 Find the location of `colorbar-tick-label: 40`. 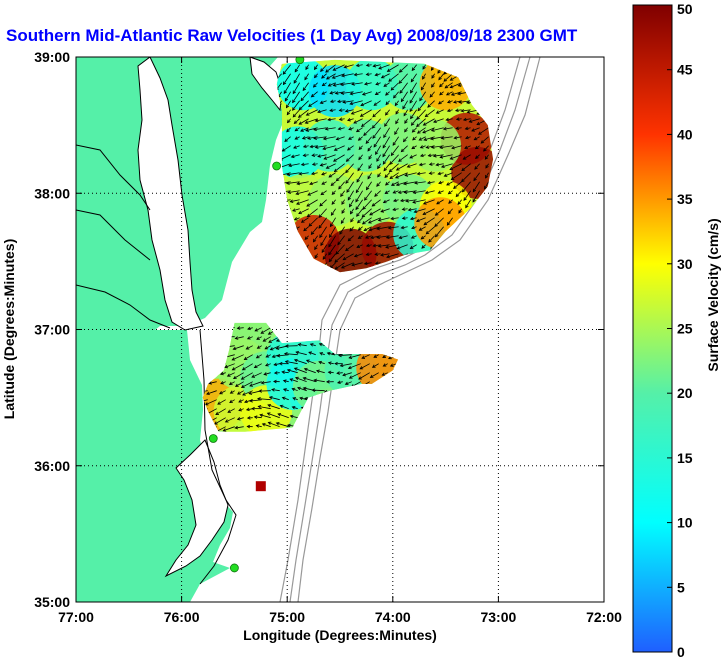

colorbar-tick-label: 40 is located at coordinates (685, 134).